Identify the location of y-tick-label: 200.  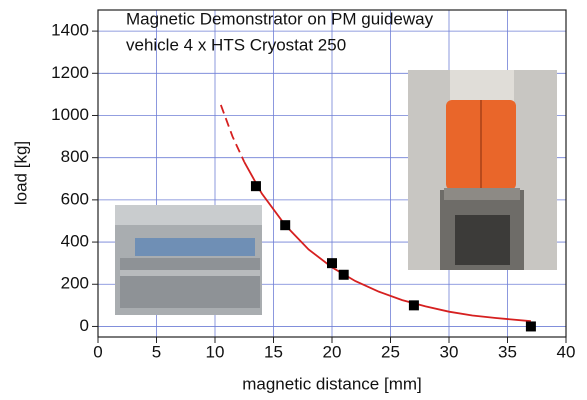
(75, 283).